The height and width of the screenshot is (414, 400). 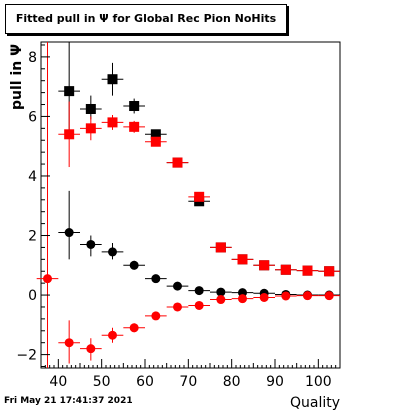 What do you see at coordinates (318, 382) in the screenshot?
I see `x-tick-label: 100` at bounding box center [318, 382].